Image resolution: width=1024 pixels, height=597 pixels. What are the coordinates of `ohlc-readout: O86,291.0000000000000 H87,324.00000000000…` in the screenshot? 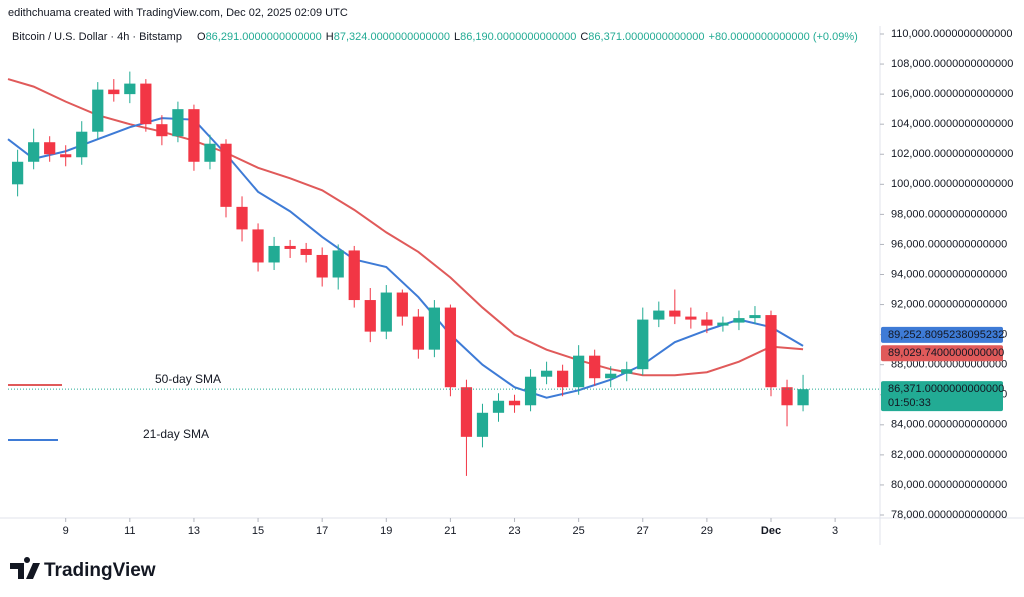 It's located at (527, 37).